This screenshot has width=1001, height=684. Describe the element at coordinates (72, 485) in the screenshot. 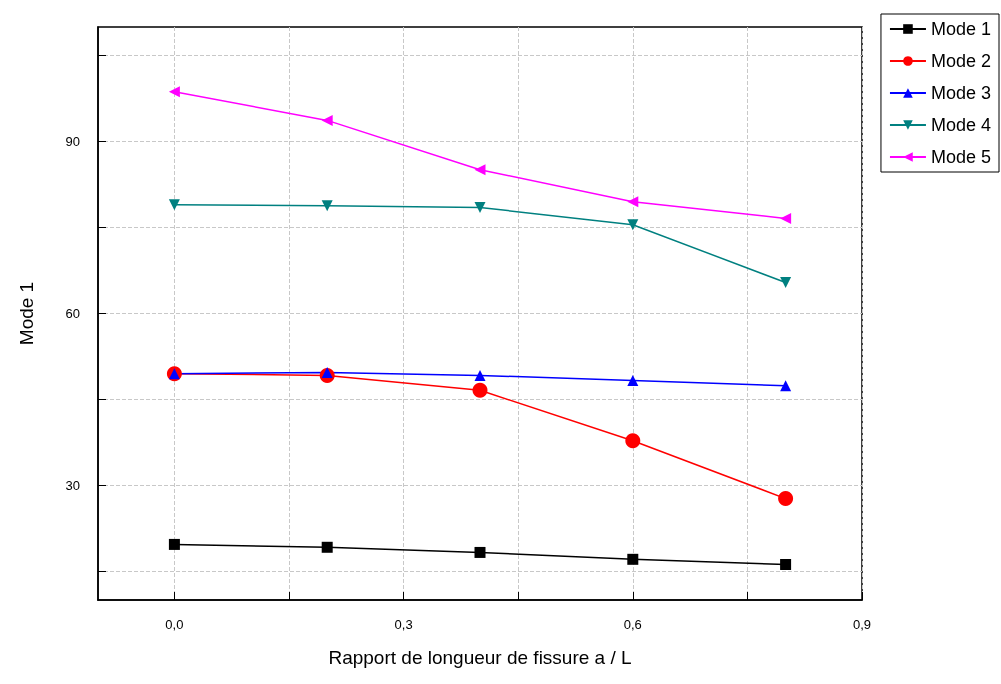

I see `y-tick-label: 30` at that location.